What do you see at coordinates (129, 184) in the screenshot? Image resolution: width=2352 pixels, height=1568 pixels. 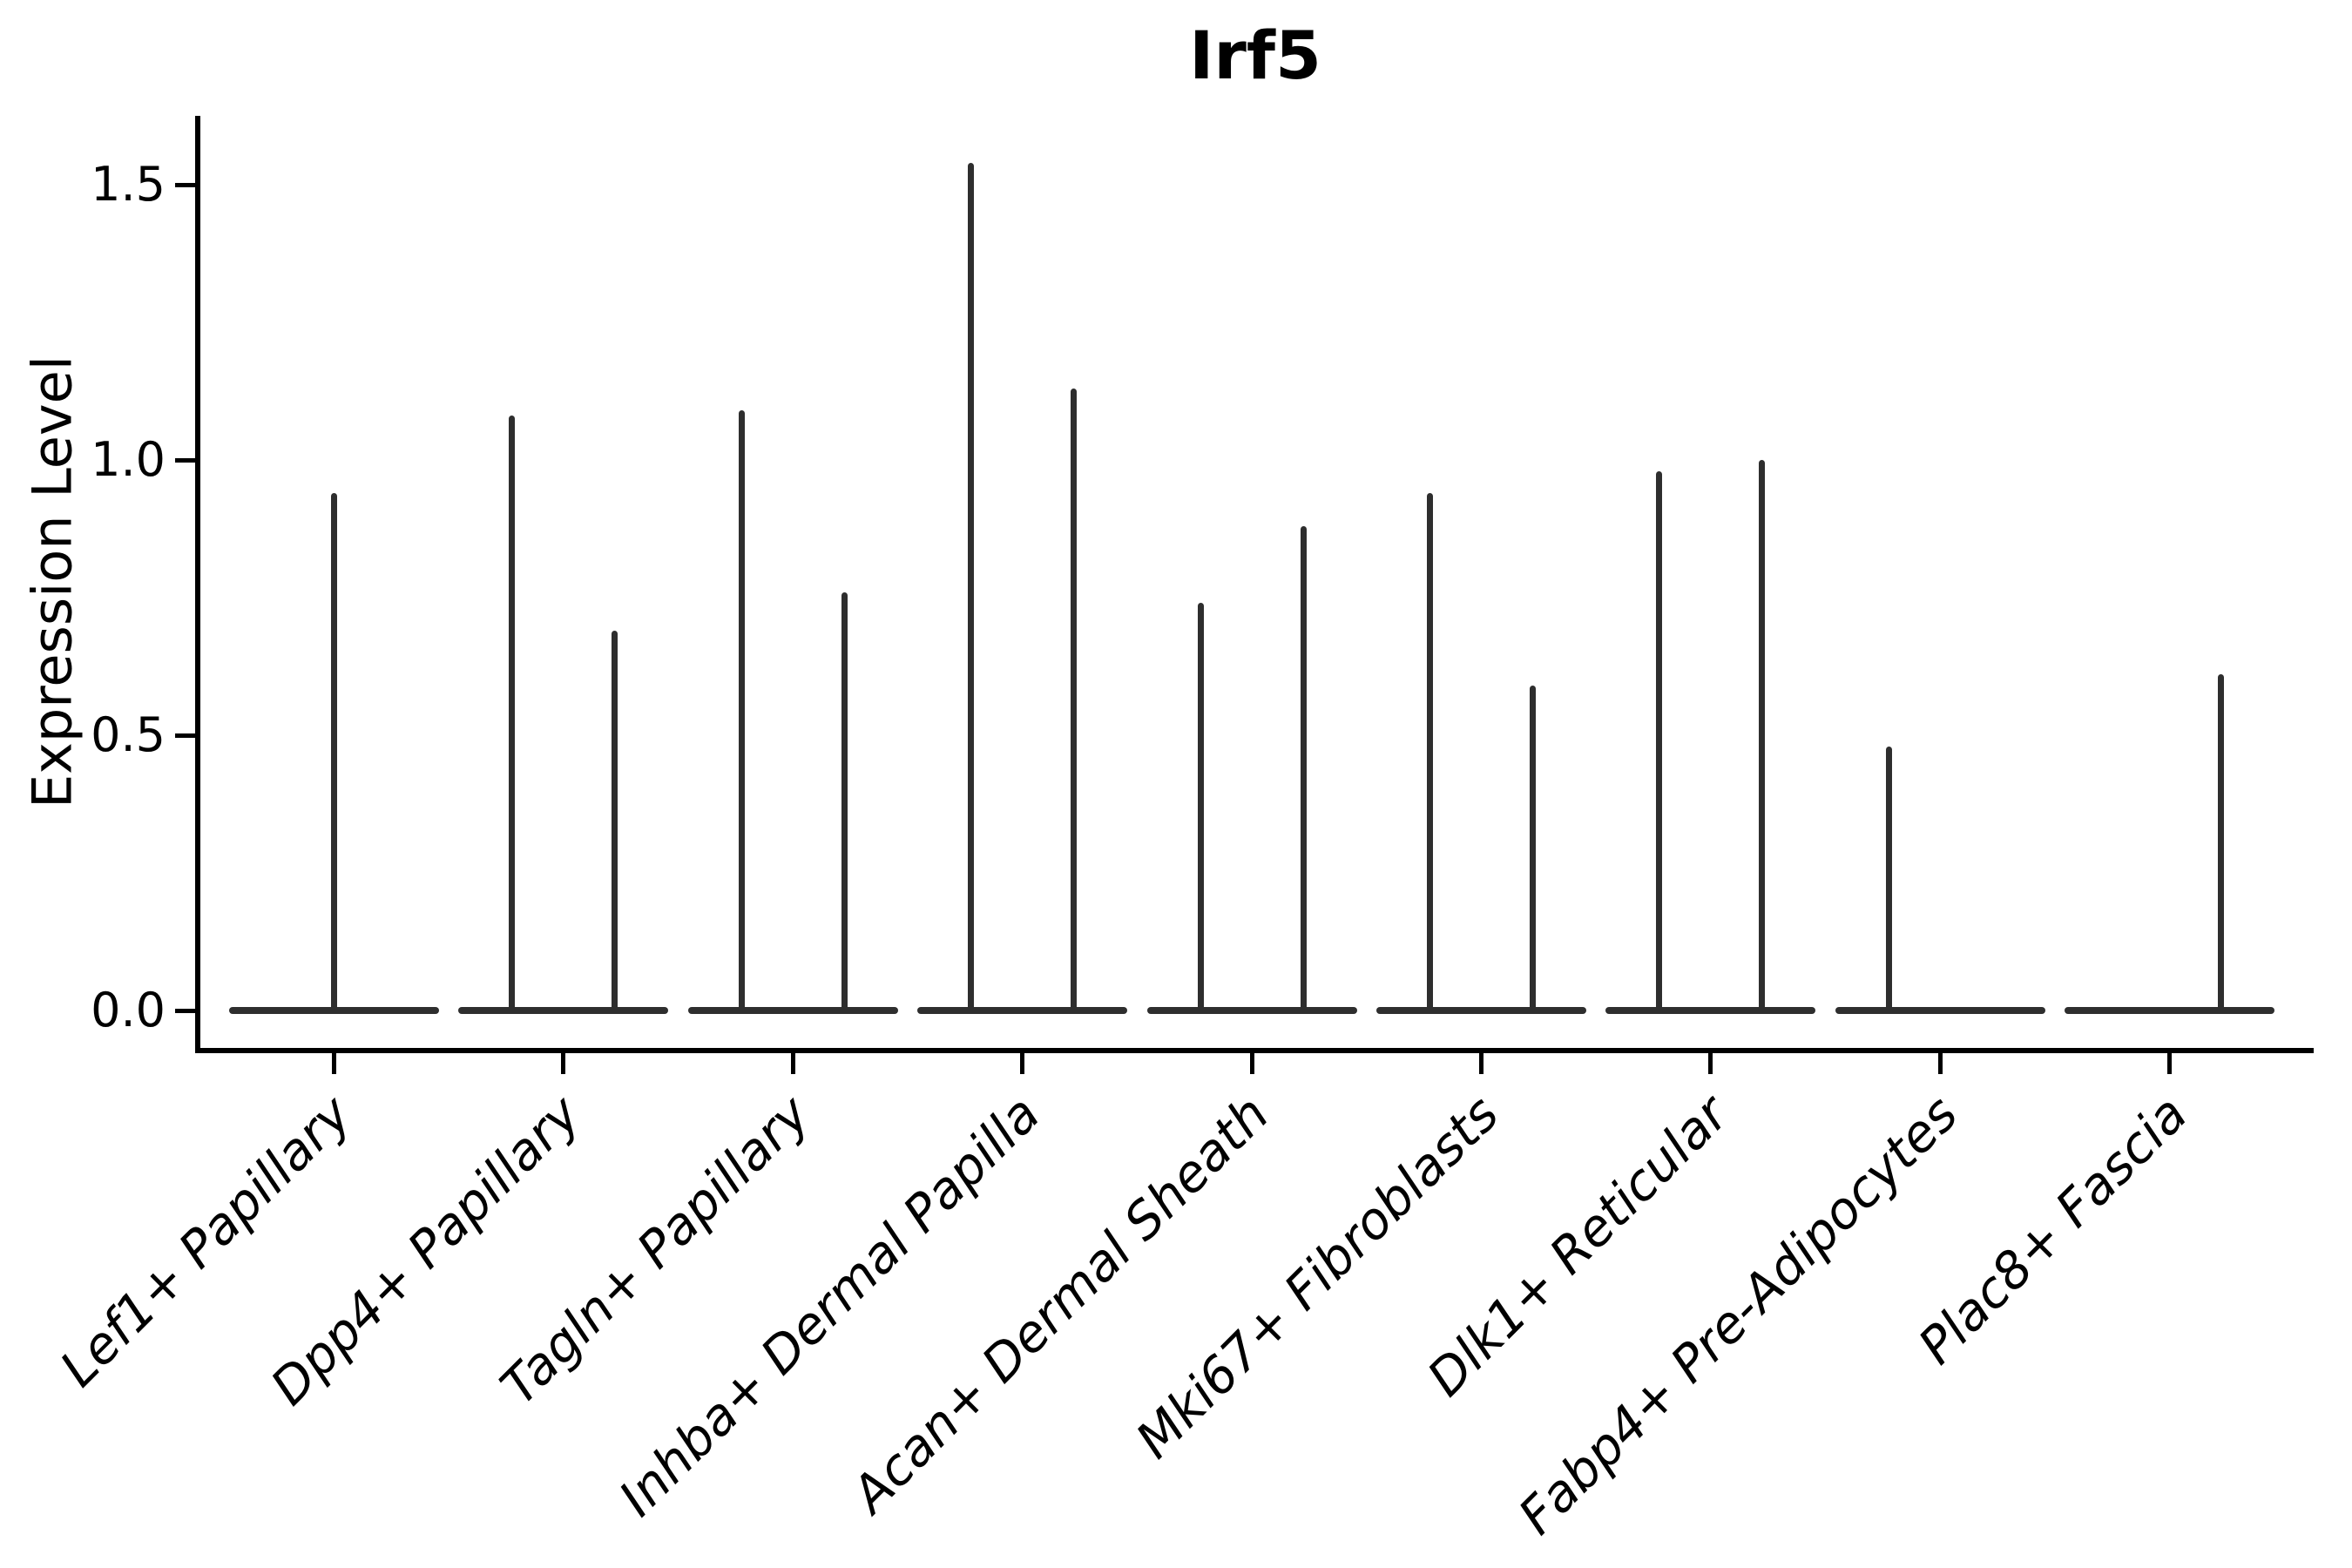 I see `y-tick-label: 1.5` at bounding box center [129, 184].